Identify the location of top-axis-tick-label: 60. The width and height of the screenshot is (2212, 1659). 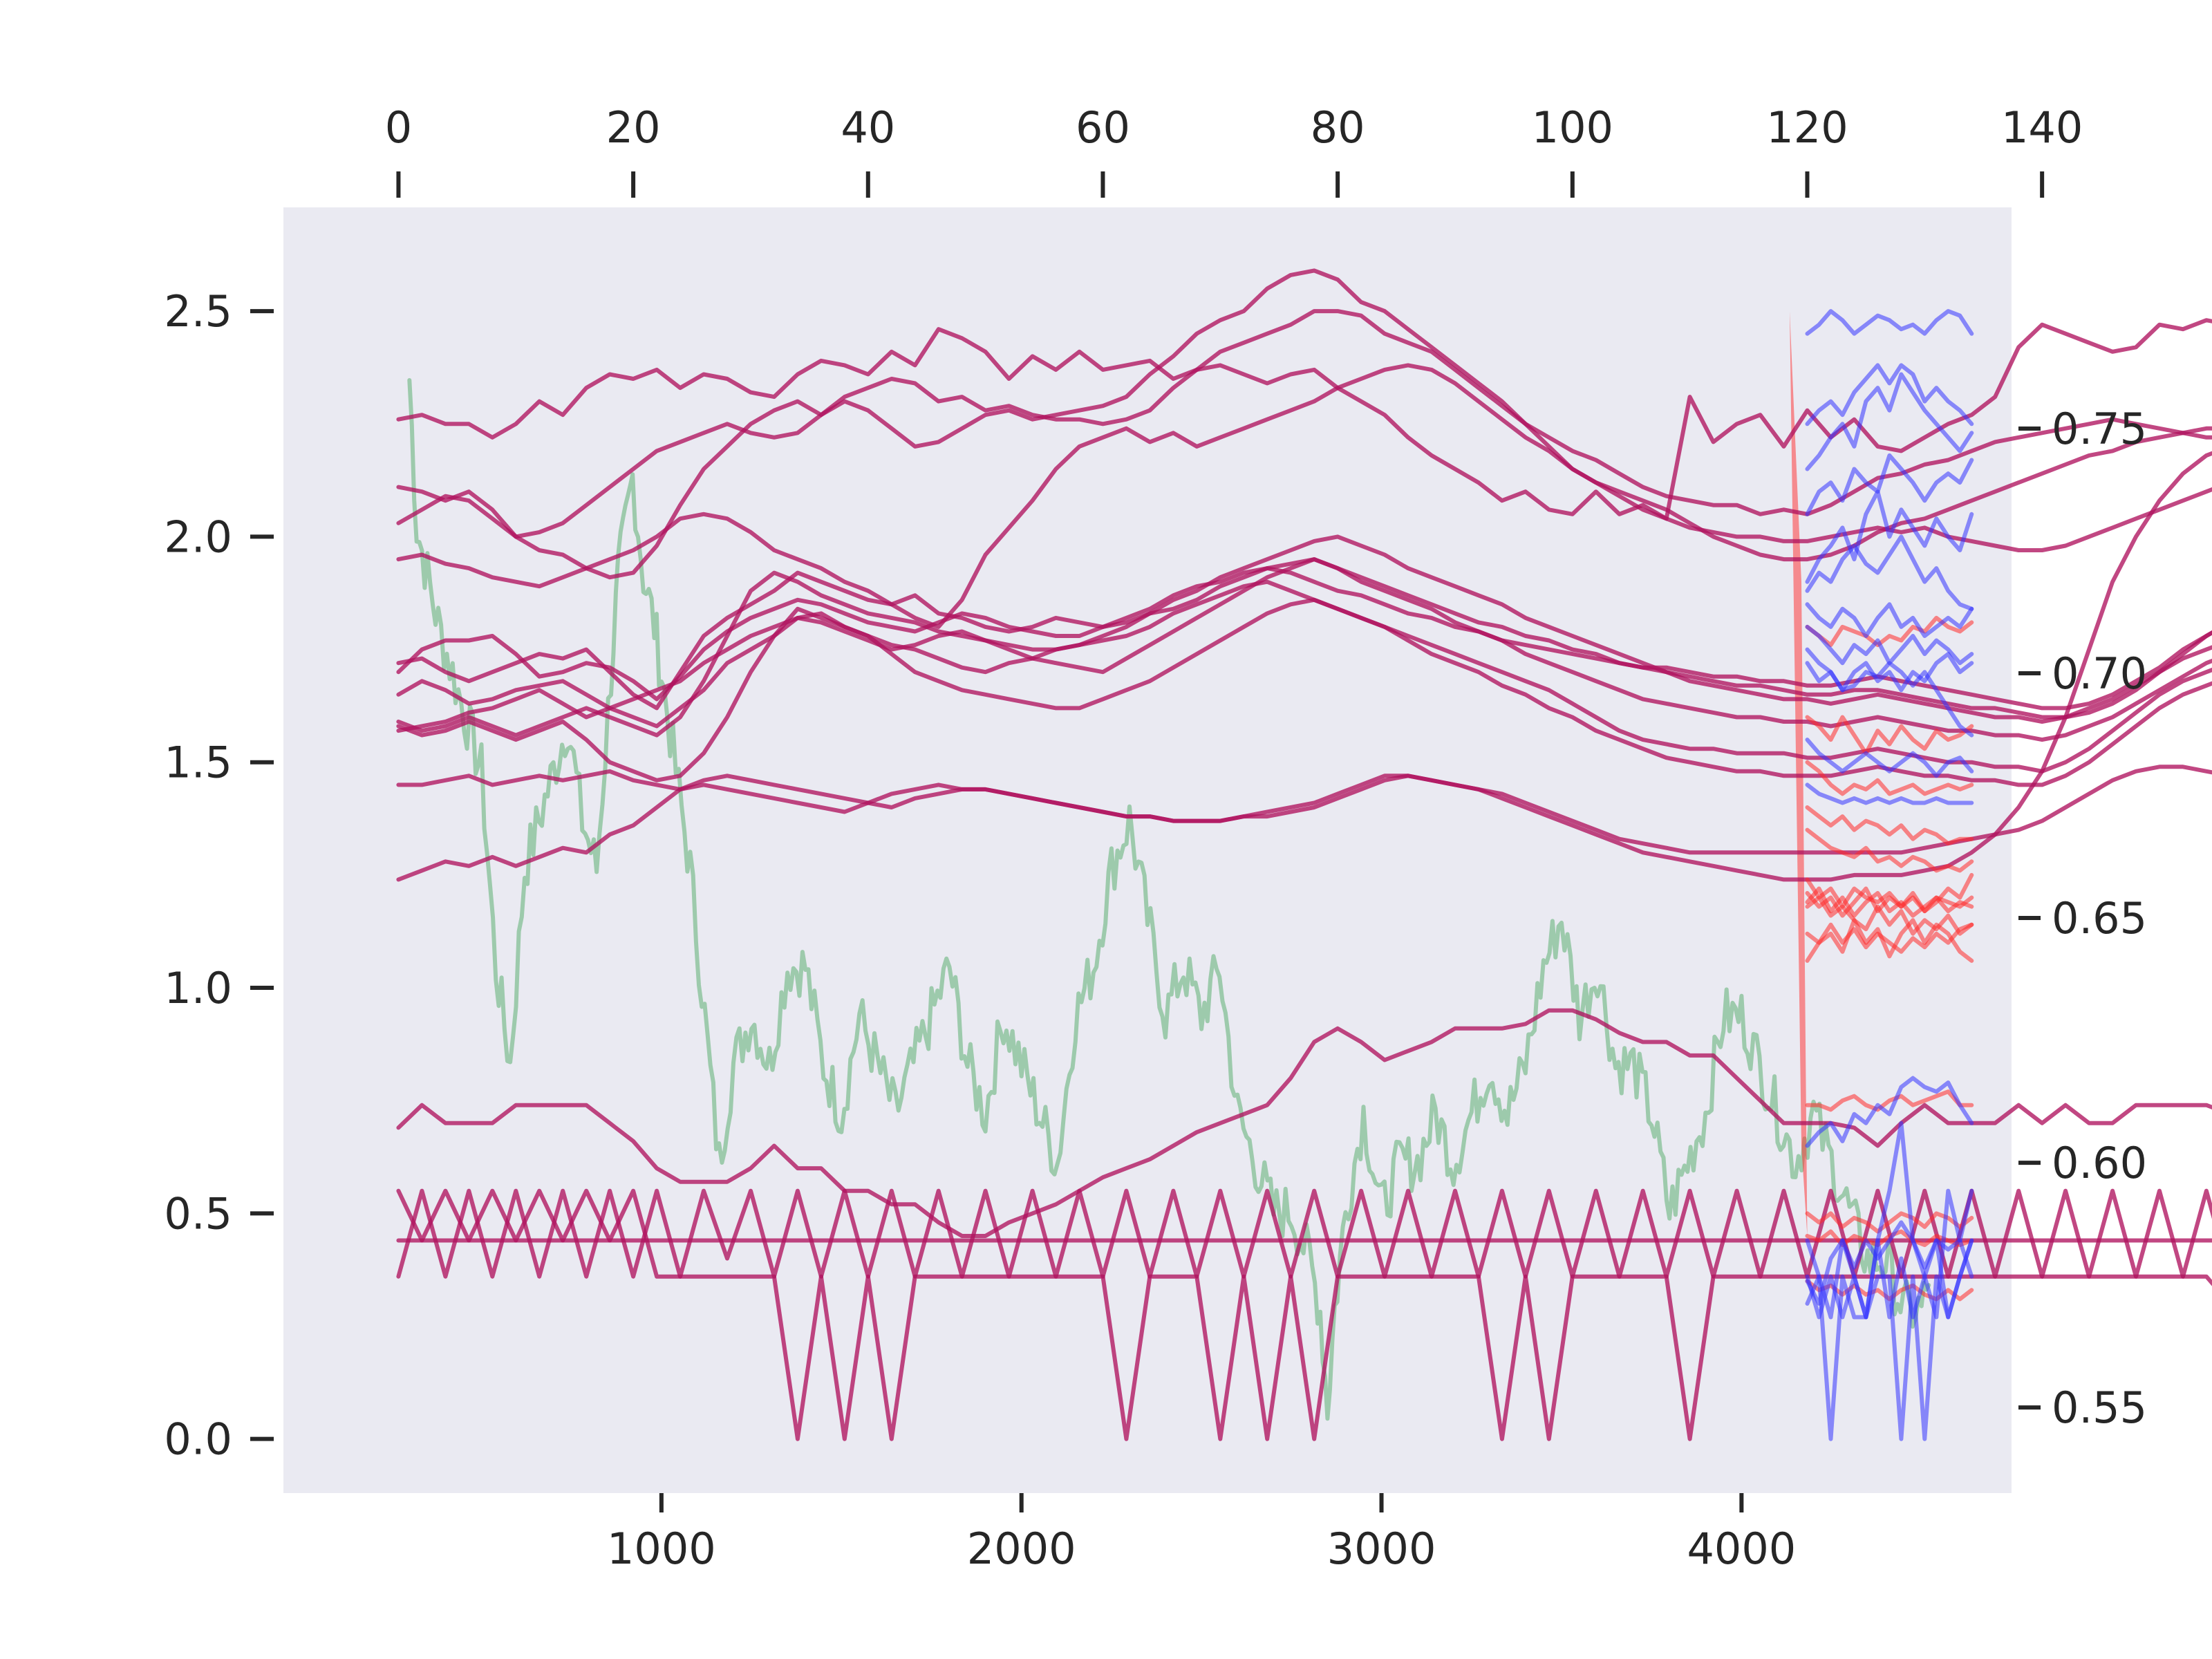
(1103, 128).